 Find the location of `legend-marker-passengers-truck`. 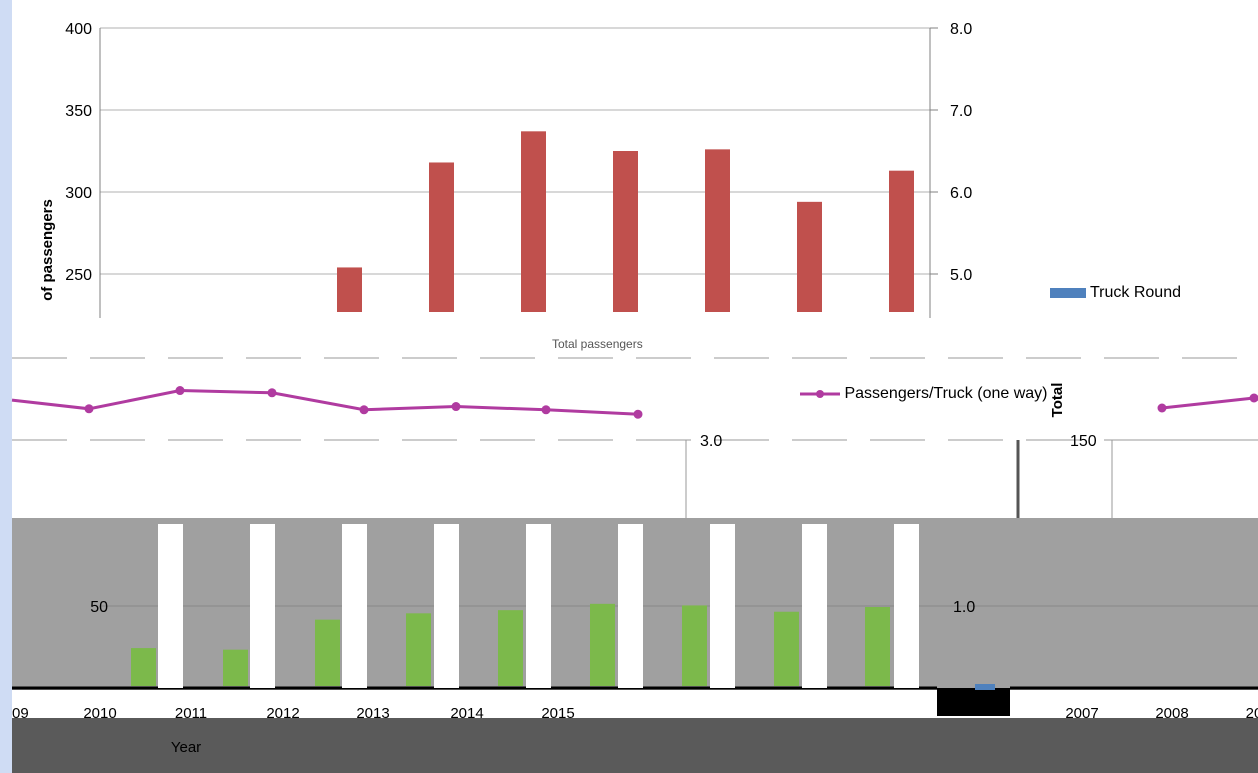

legend-marker-passengers-truck is located at coordinates (820, 393).